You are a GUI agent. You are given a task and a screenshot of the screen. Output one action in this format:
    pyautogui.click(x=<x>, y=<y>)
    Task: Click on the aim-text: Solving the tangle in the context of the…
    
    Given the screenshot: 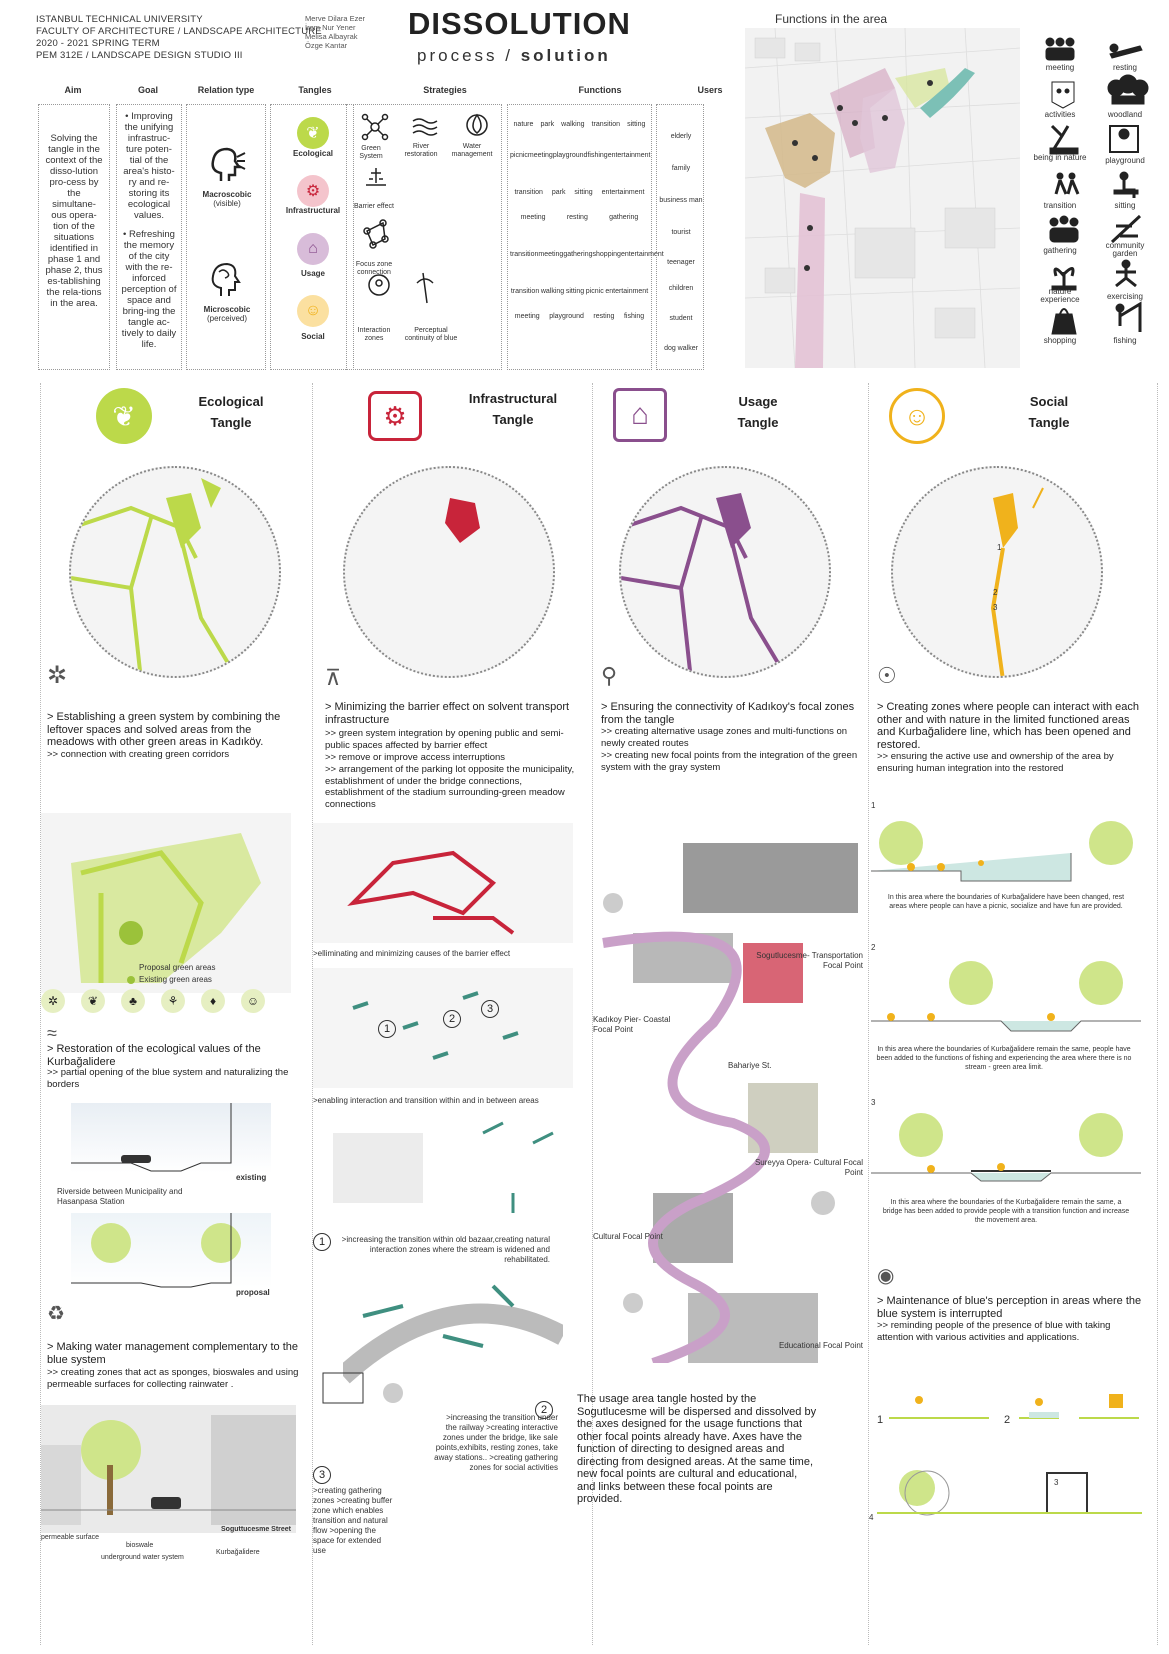 What is the action you would take?
    pyautogui.click(x=74, y=221)
    